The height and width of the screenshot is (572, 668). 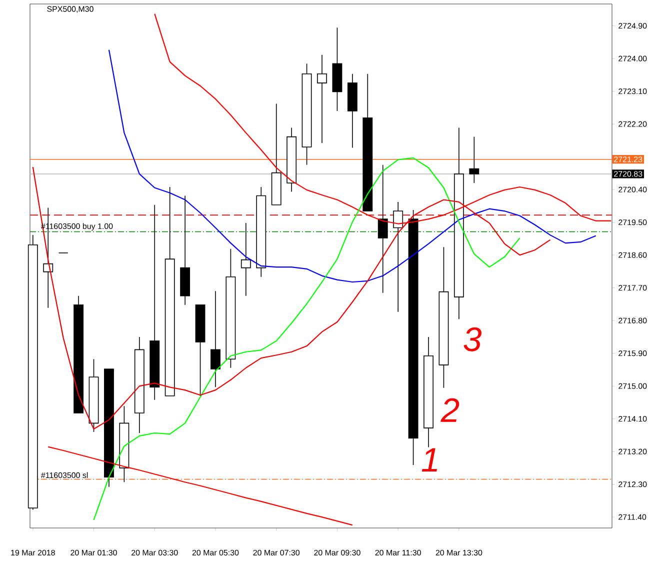 What do you see at coordinates (429, 460) in the screenshot?
I see `annotation: 1` at bounding box center [429, 460].